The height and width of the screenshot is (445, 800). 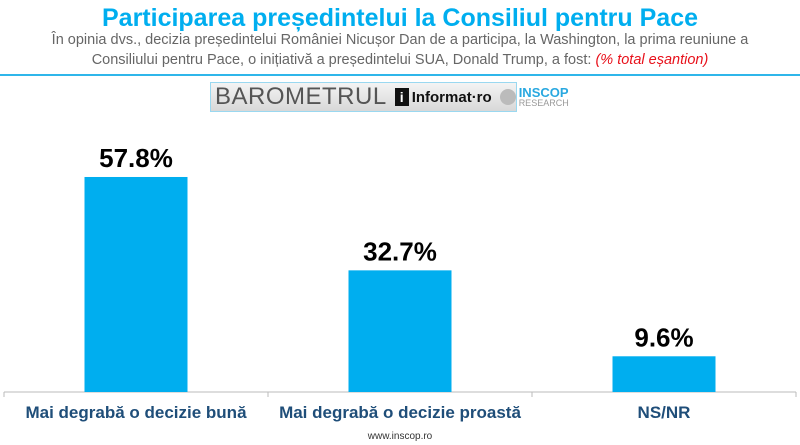 I want to click on data-label: 9.6%, so click(x=663, y=337).